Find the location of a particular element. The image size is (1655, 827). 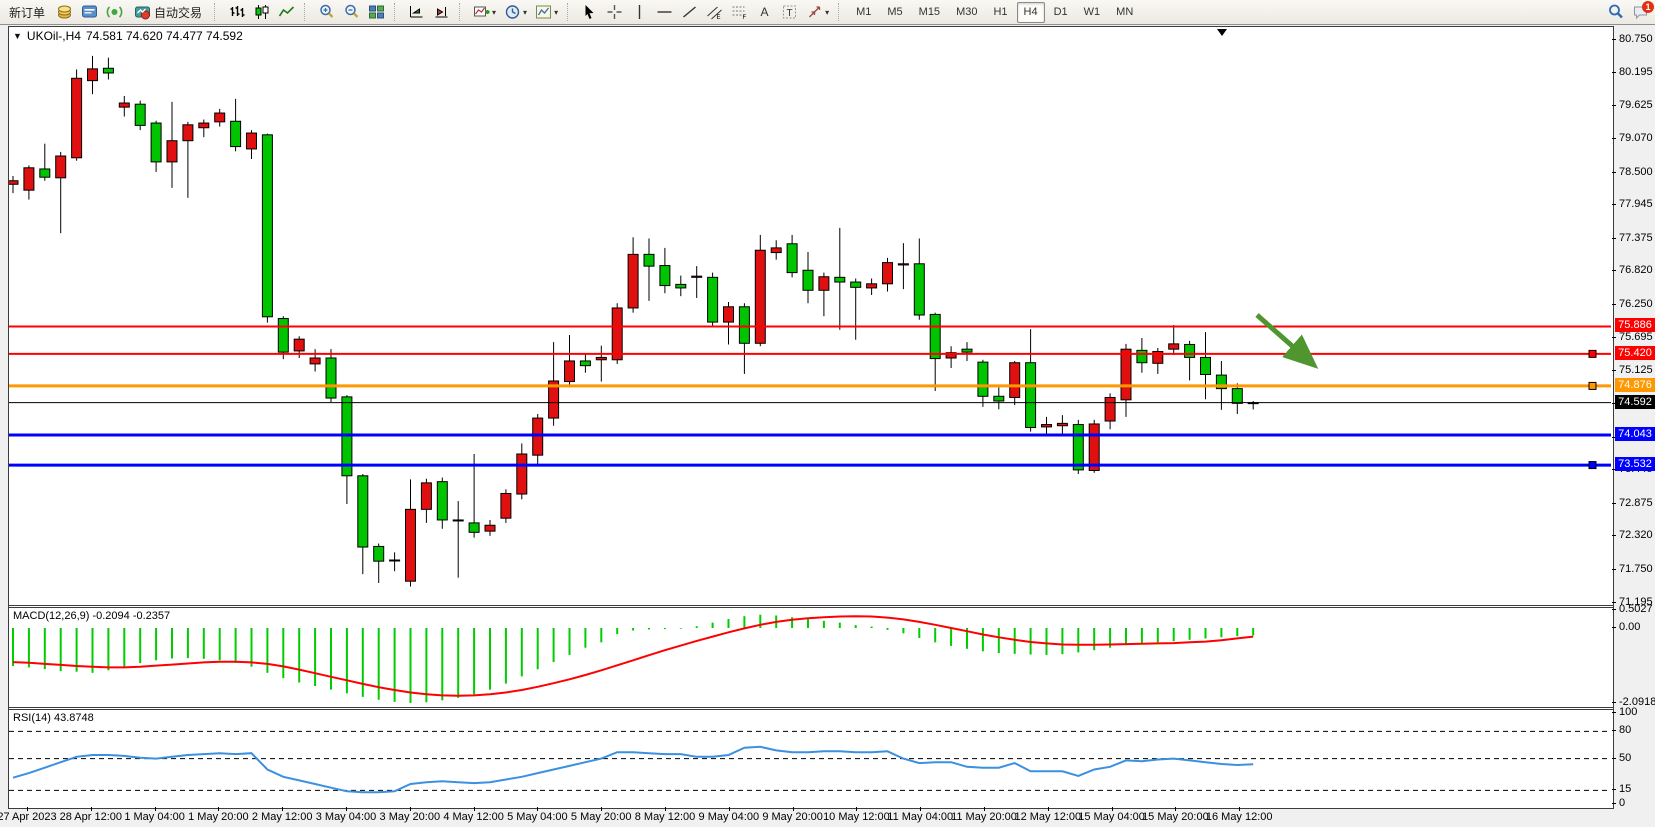

new-order-button: 新订单 is located at coordinates (27, 12).